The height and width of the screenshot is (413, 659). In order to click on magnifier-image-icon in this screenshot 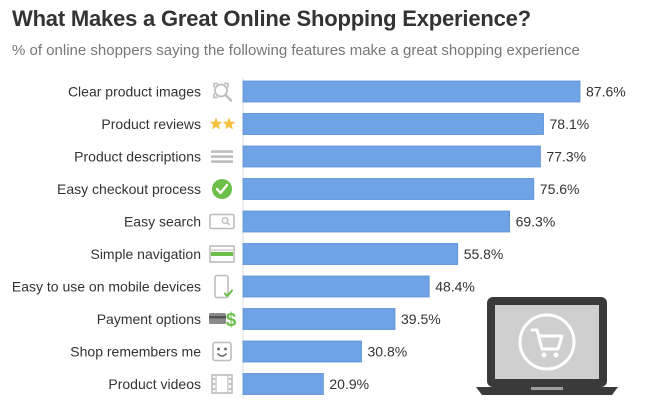, I will do `click(223, 92)`.